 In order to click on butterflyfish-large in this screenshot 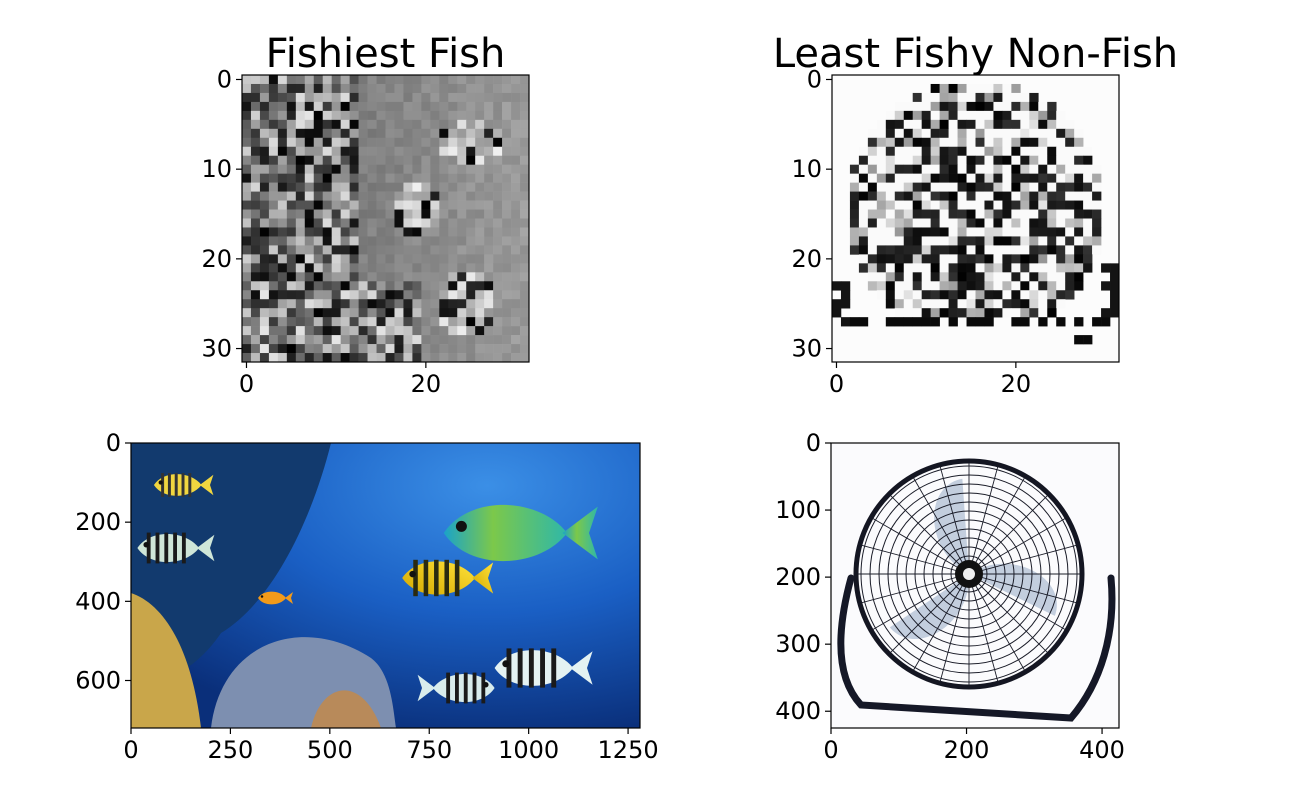, I will do `click(448, 578)`.